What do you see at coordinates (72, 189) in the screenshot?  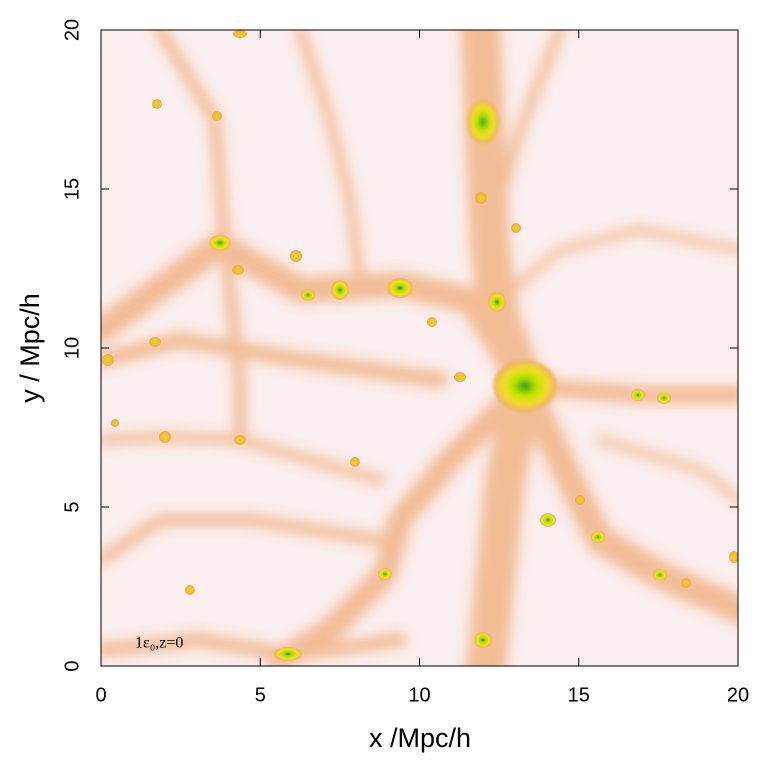 I see `y-tick-label: 15` at bounding box center [72, 189].